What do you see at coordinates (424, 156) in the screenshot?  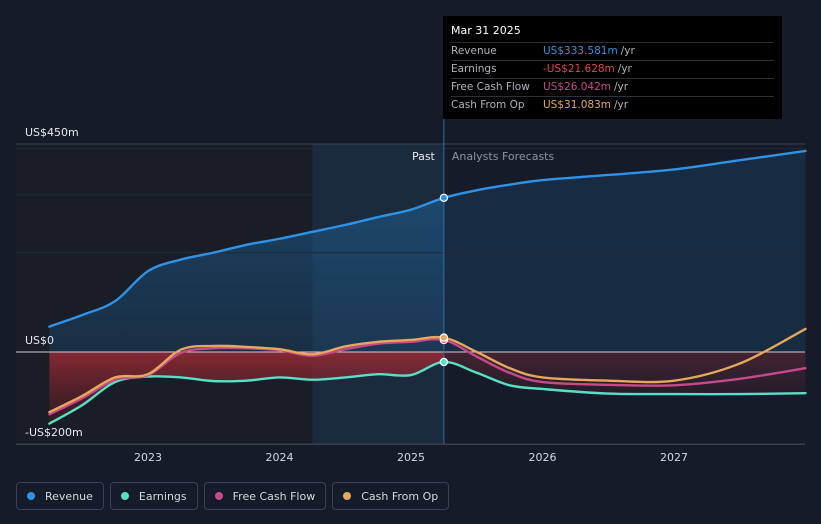 I see `past-label: Past` at bounding box center [424, 156].